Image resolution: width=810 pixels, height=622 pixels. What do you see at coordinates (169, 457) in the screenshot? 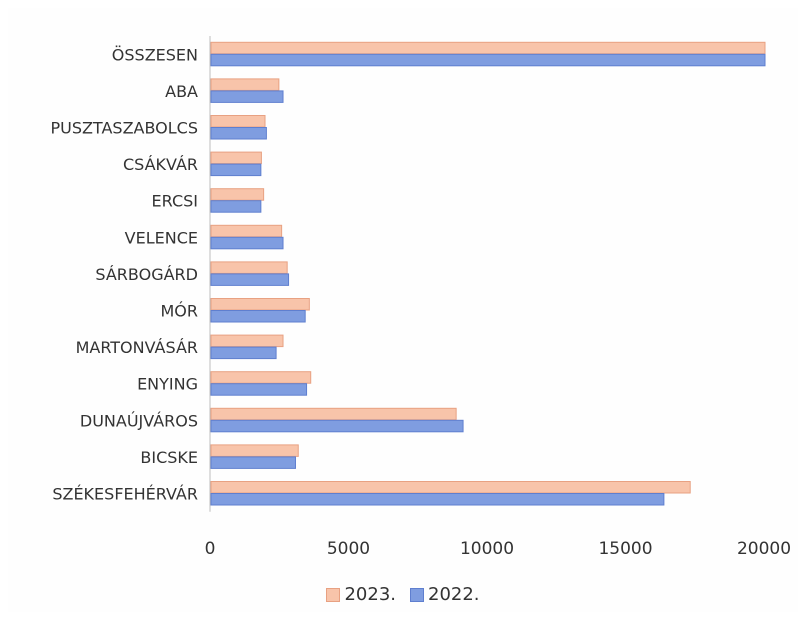
I see `category-label: BICSKE` at bounding box center [169, 457].